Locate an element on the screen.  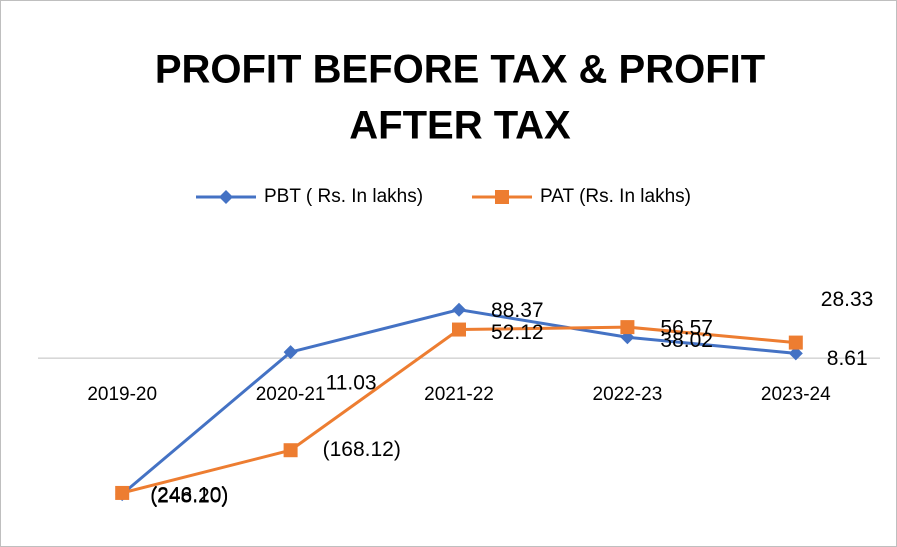
data-label: (248.20) is located at coordinates (189, 496).